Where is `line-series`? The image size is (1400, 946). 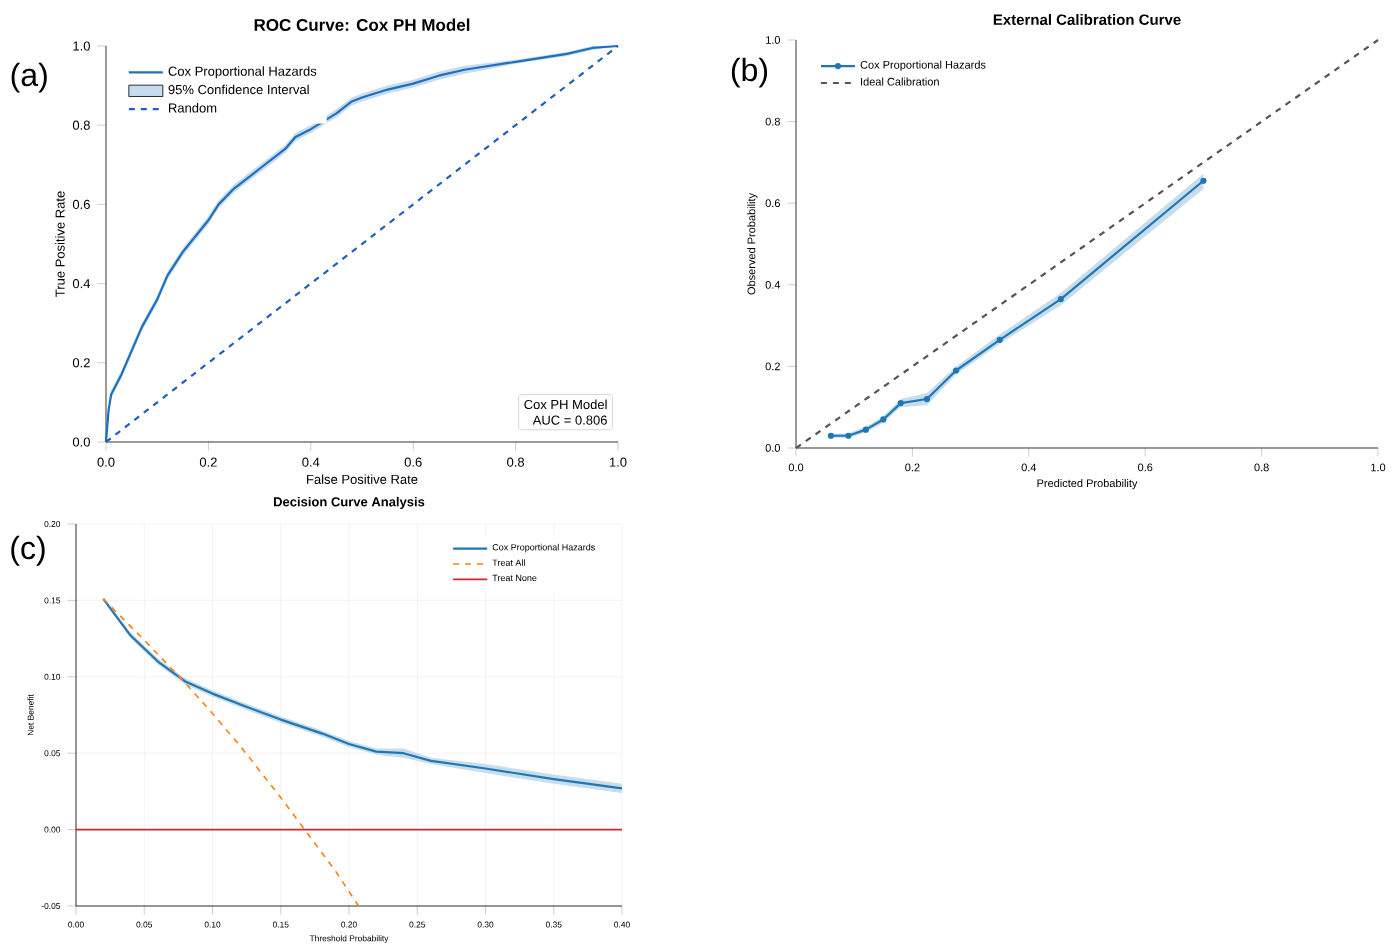 line-series is located at coordinates (231, 752).